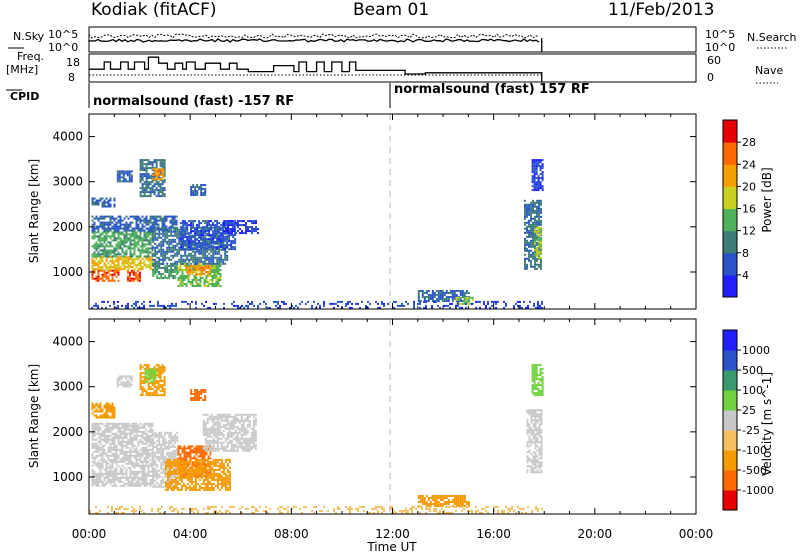 The width and height of the screenshot is (800, 554). I want to click on power-colorbar-swatch, so click(730, 175).